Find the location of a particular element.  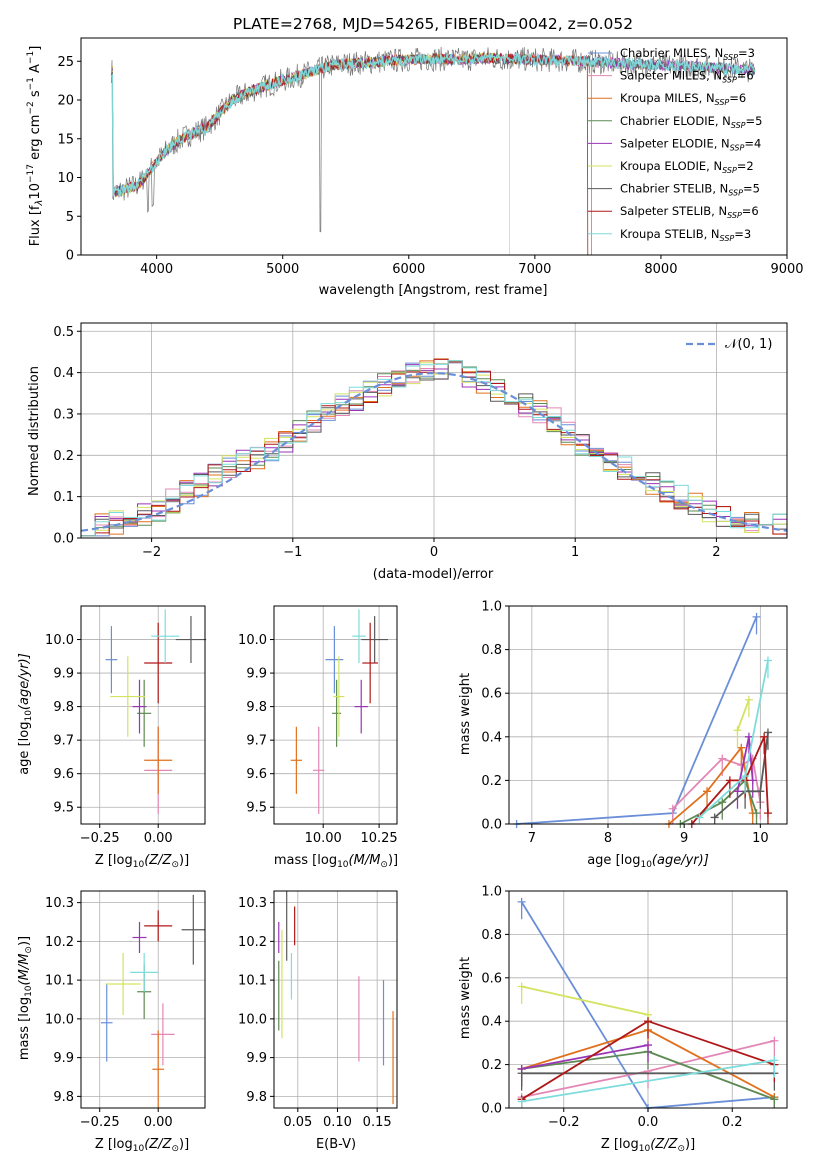

gaussian-curve is located at coordinates (434, 451).